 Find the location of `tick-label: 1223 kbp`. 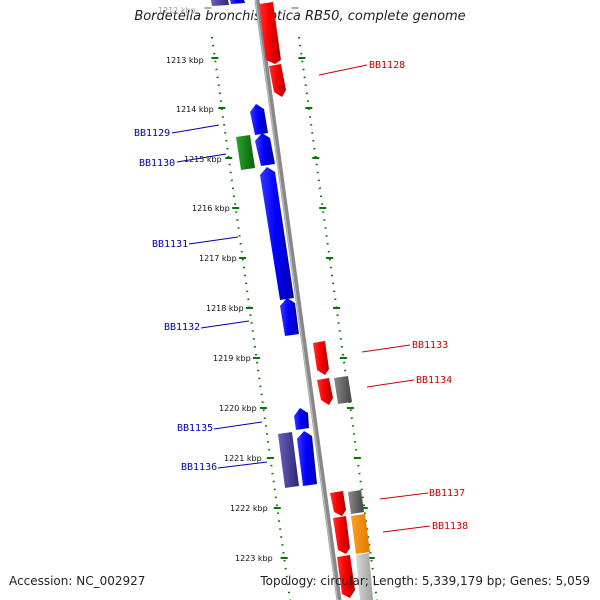

tick-label: 1223 kbp is located at coordinates (254, 558).